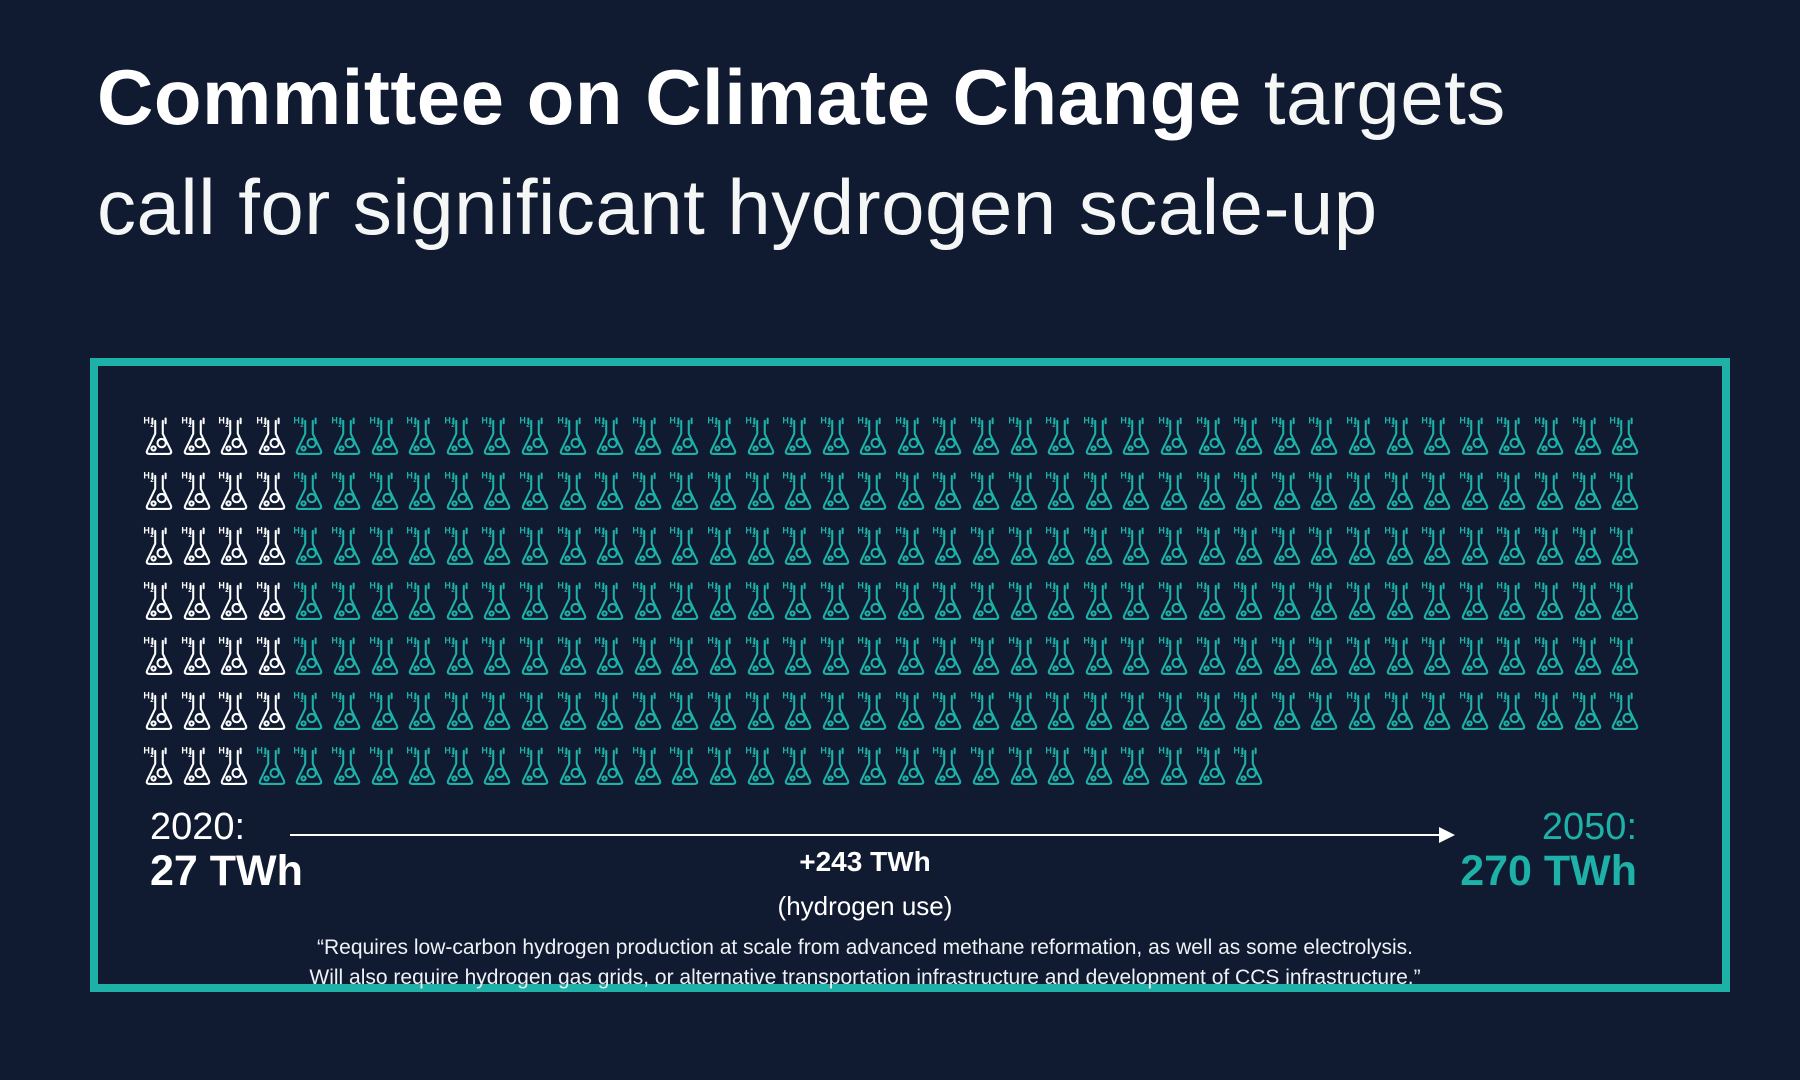  What do you see at coordinates (1589, 827) in the screenshot?
I see `end-year-label: 2050:` at bounding box center [1589, 827].